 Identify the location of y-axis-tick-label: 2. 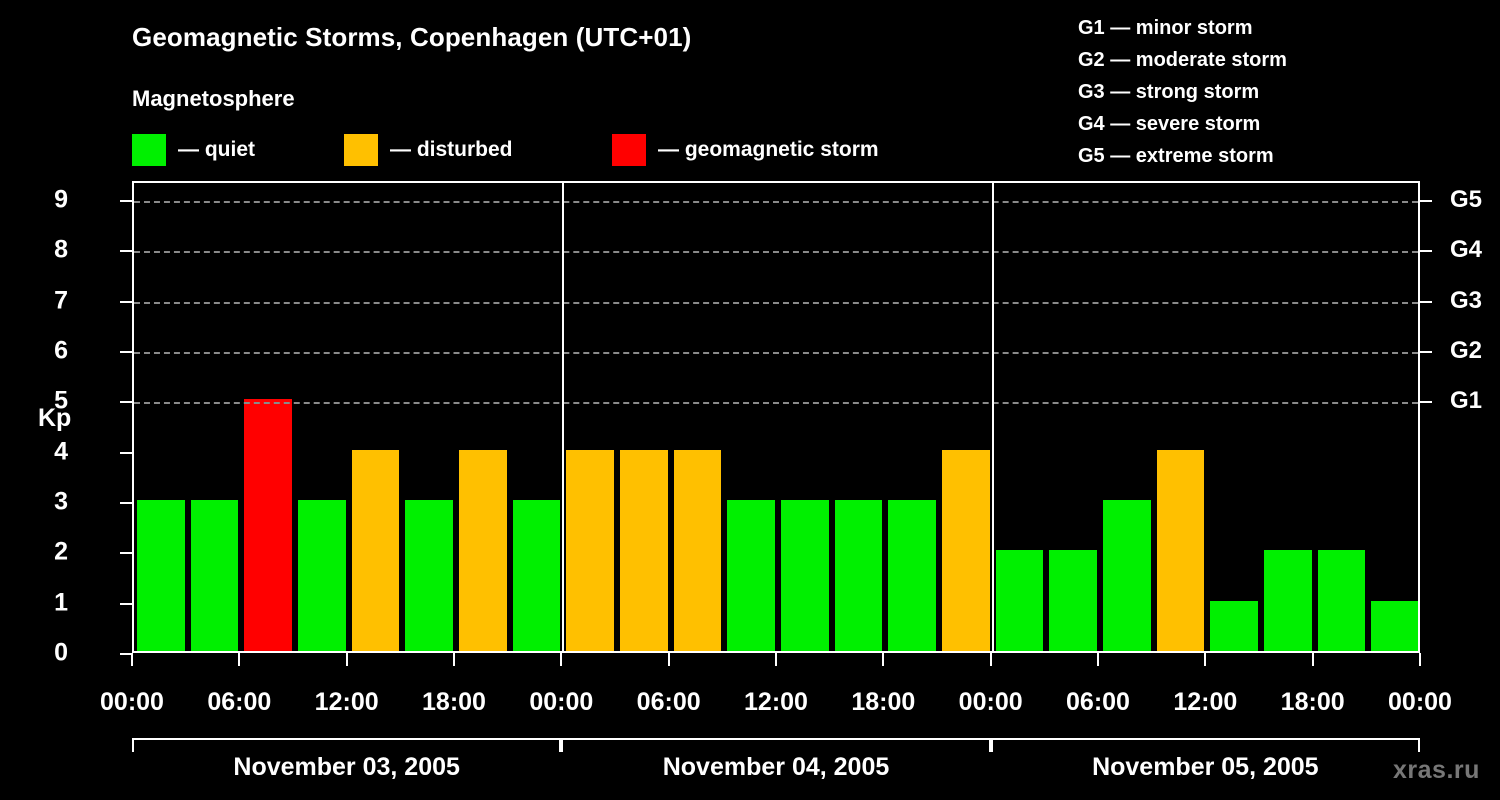
(61, 551).